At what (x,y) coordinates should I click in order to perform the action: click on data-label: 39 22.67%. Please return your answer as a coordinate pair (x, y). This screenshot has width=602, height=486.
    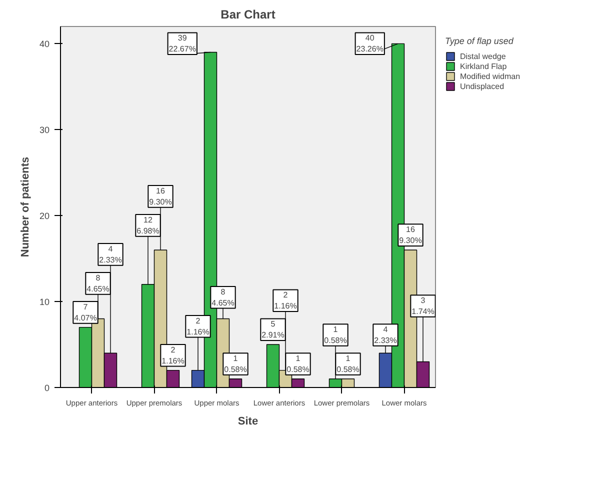
    Looking at the image, I should click on (182, 44).